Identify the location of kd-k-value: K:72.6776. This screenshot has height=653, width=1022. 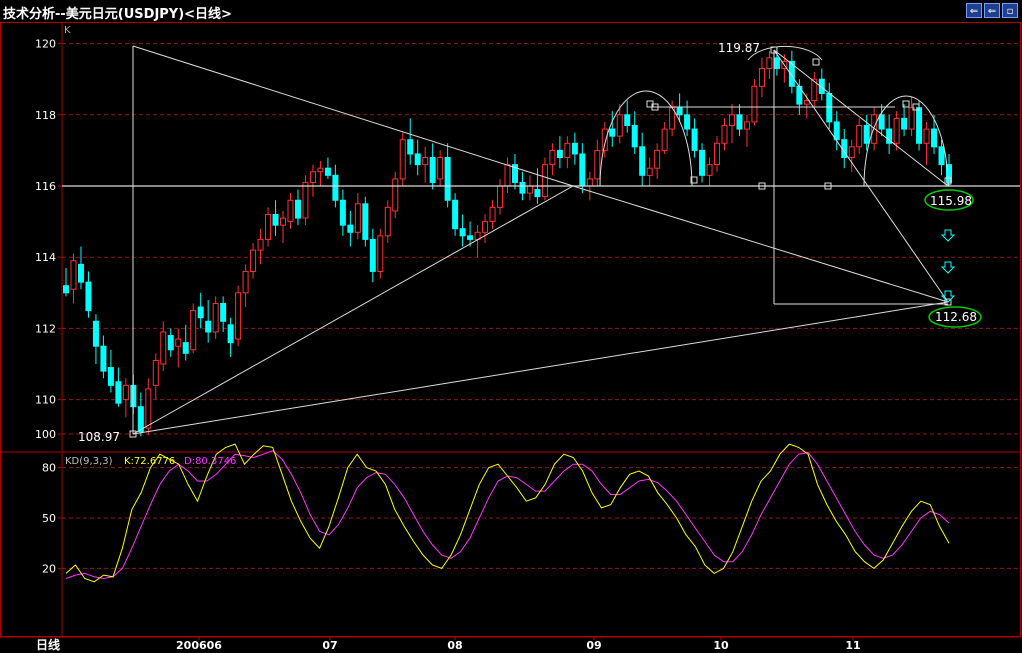
(149, 461).